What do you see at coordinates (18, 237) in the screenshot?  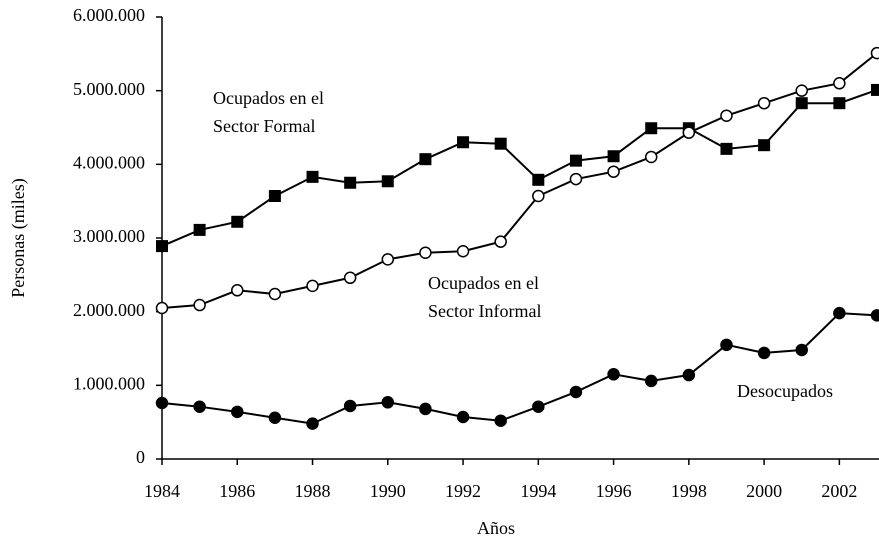 I see `y-axis-label: Personas (miles)` at bounding box center [18, 237].